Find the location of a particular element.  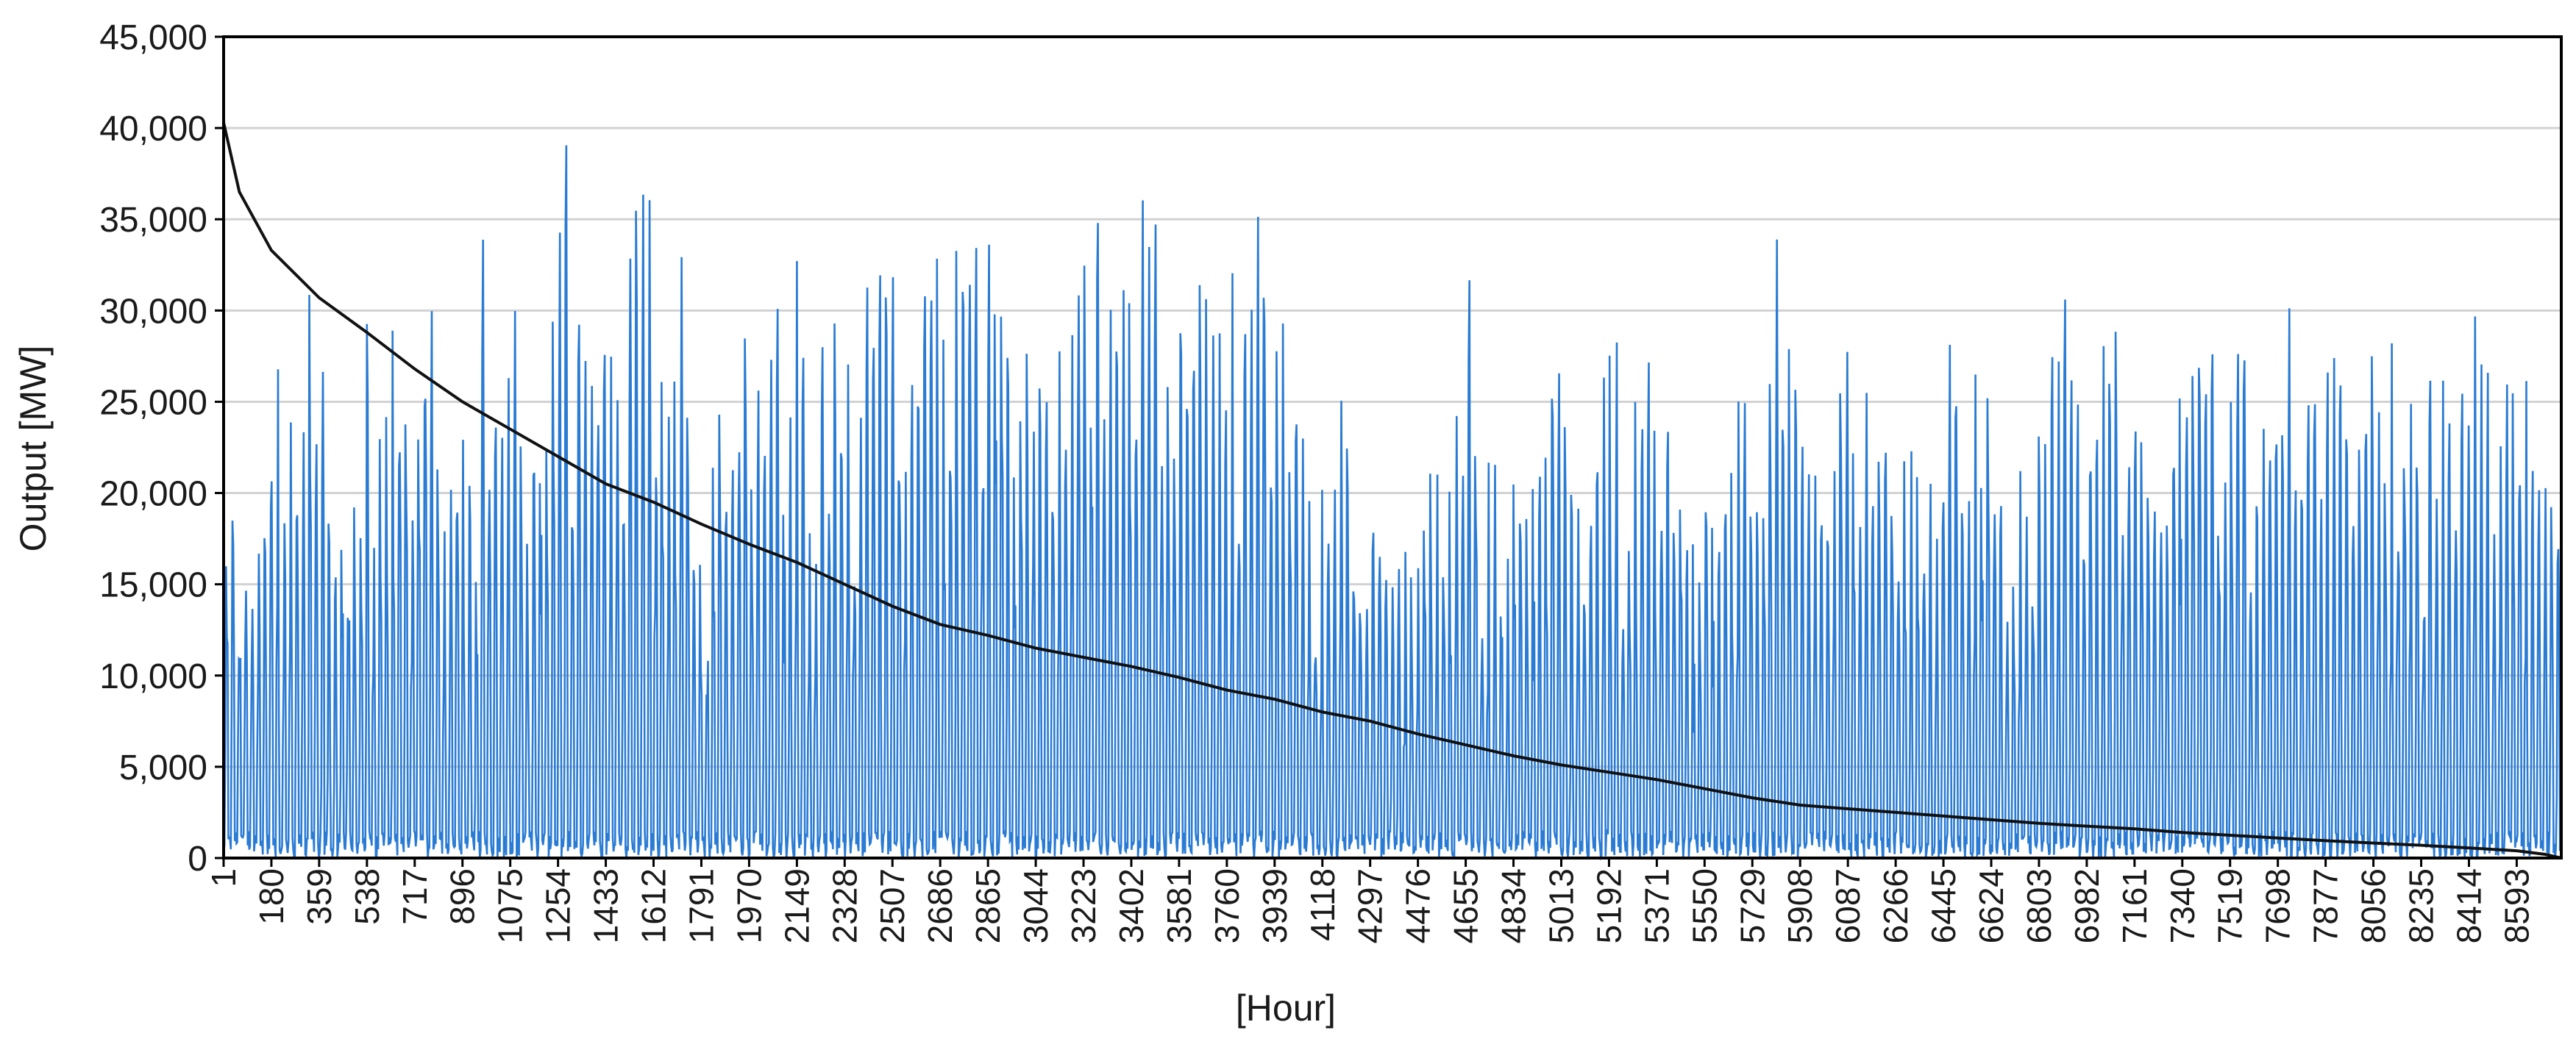

x-tick-label: 896 is located at coordinates (463, 896).